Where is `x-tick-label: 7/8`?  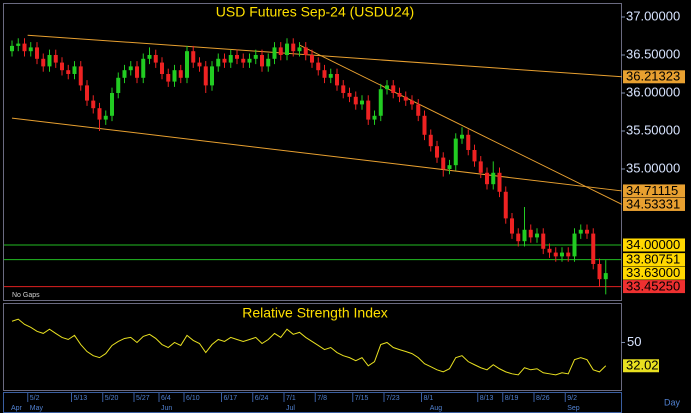
x-tick-label: 7/8 is located at coordinates (322, 398).